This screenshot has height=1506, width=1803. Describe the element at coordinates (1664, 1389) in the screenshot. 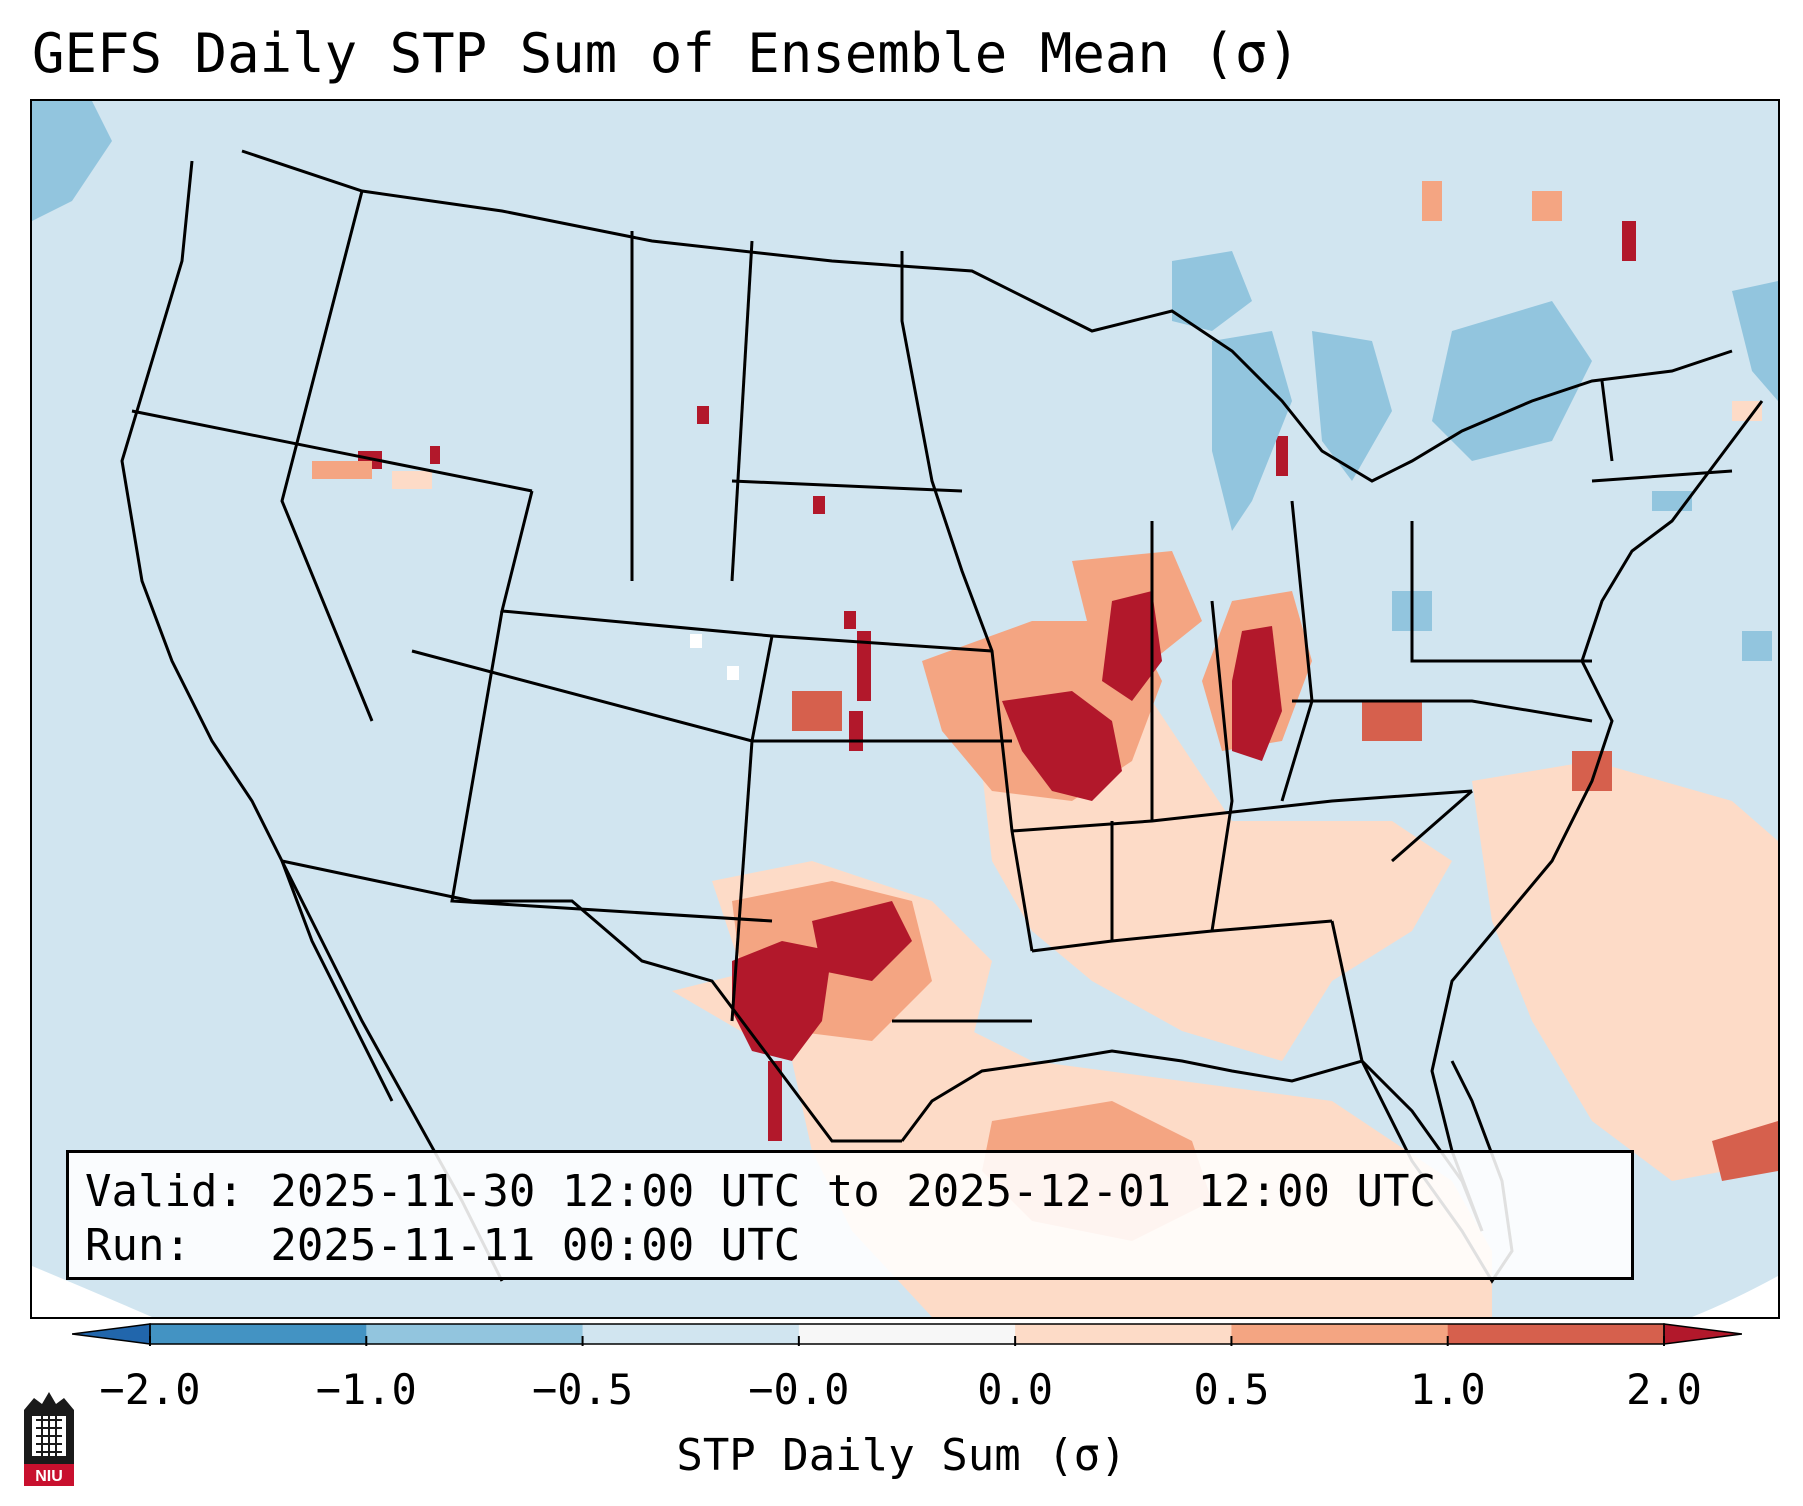

I see `colorbar-tick-label: 2.0` at that location.